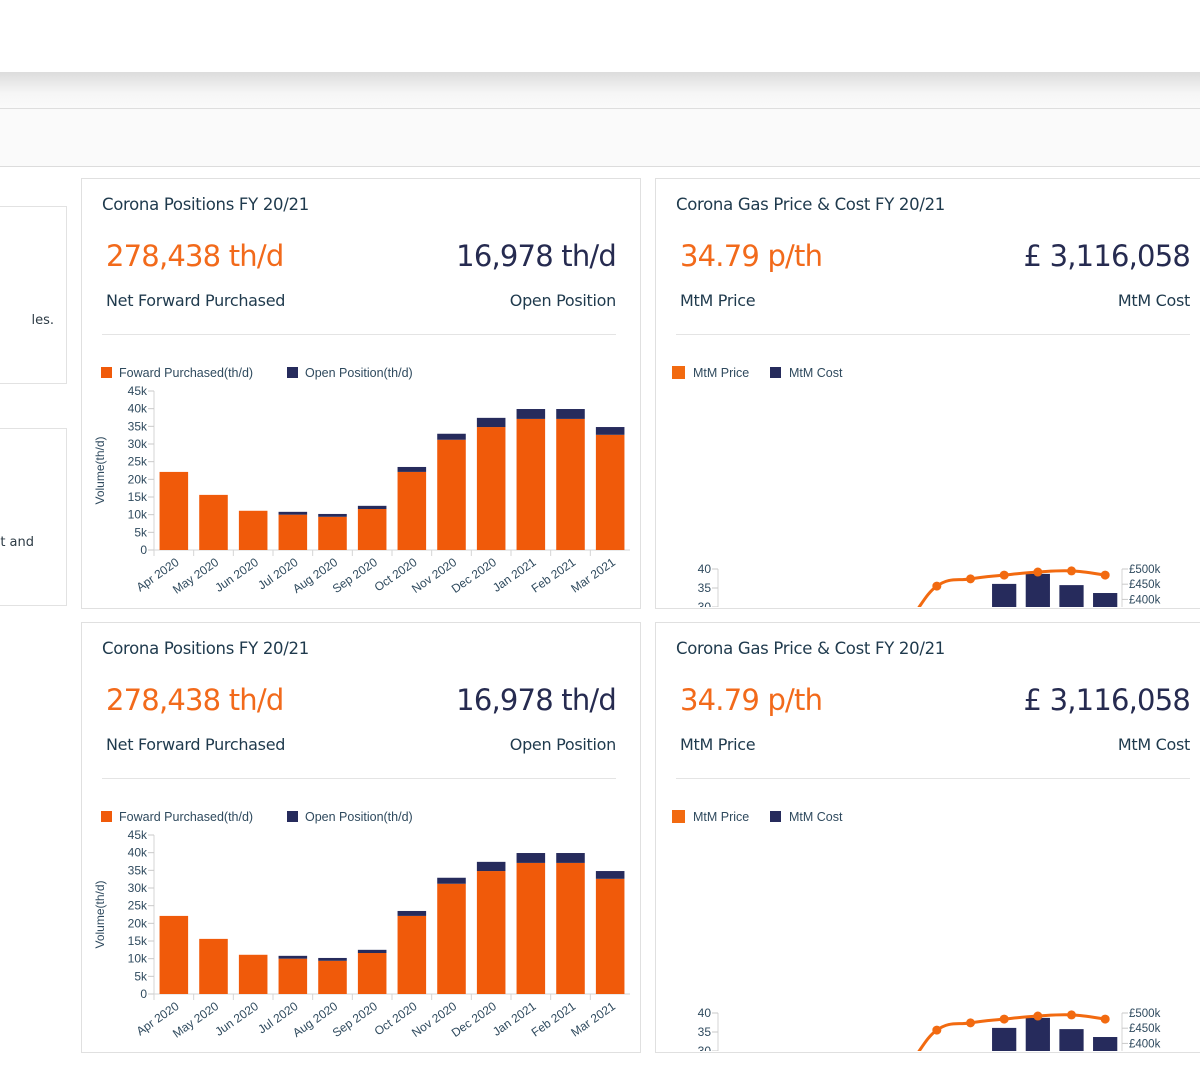  I want to click on y-tick-label-left: 35, so click(705, 588).